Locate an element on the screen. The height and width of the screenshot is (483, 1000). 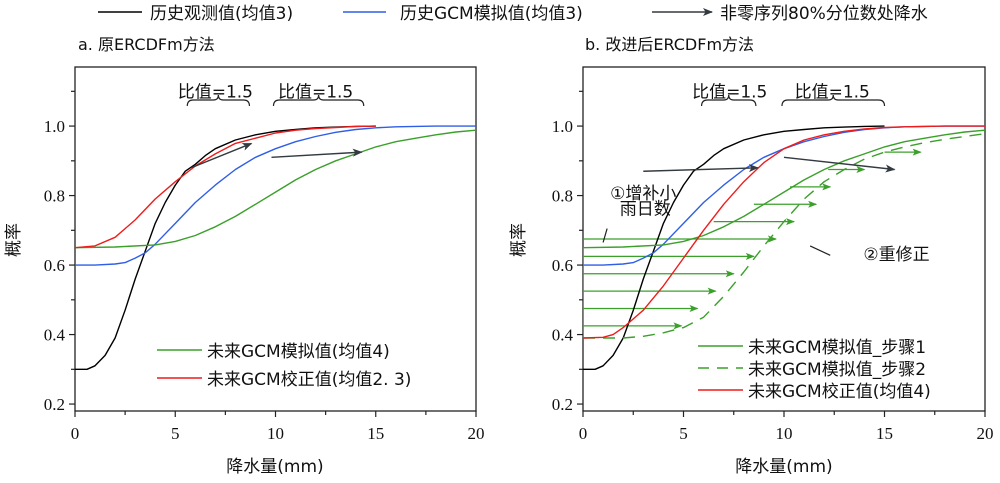
annotation-label: ②重修正 is located at coordinates (896, 255).